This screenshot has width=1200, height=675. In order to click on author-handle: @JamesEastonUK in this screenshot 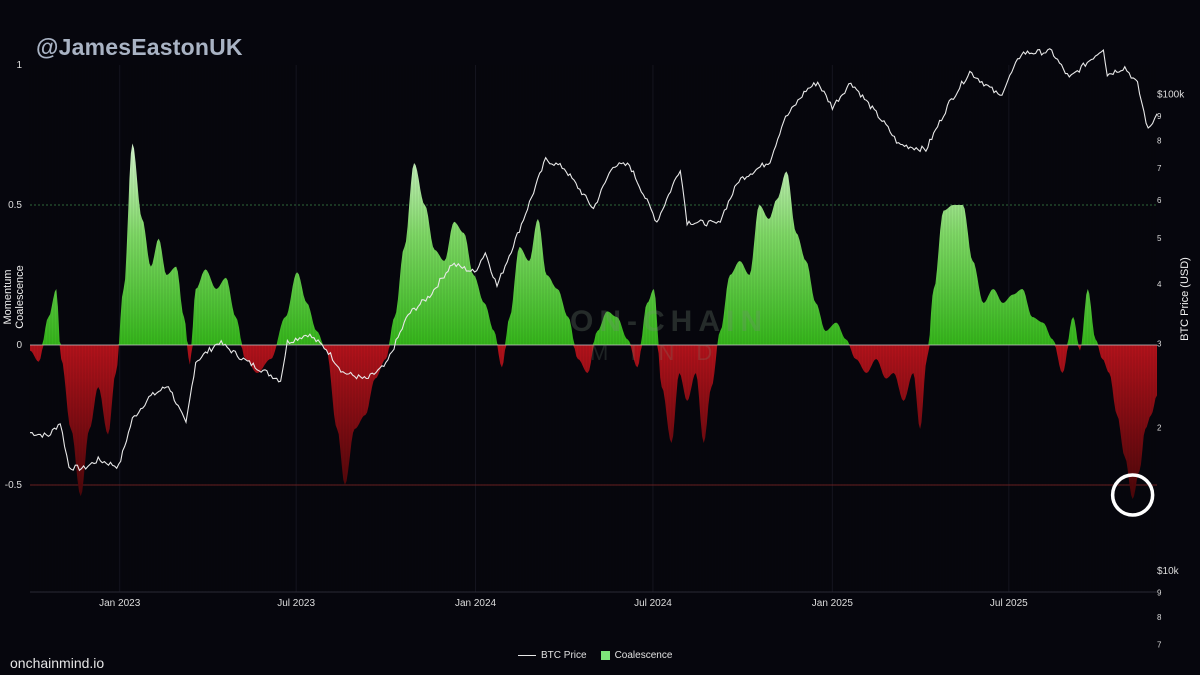, I will do `click(139, 47)`.